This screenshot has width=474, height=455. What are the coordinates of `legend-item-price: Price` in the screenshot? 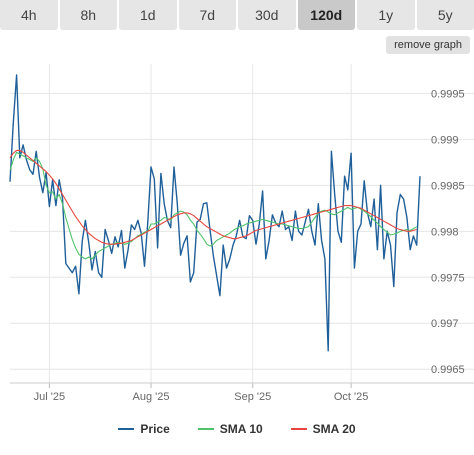 It's located at (144, 429).